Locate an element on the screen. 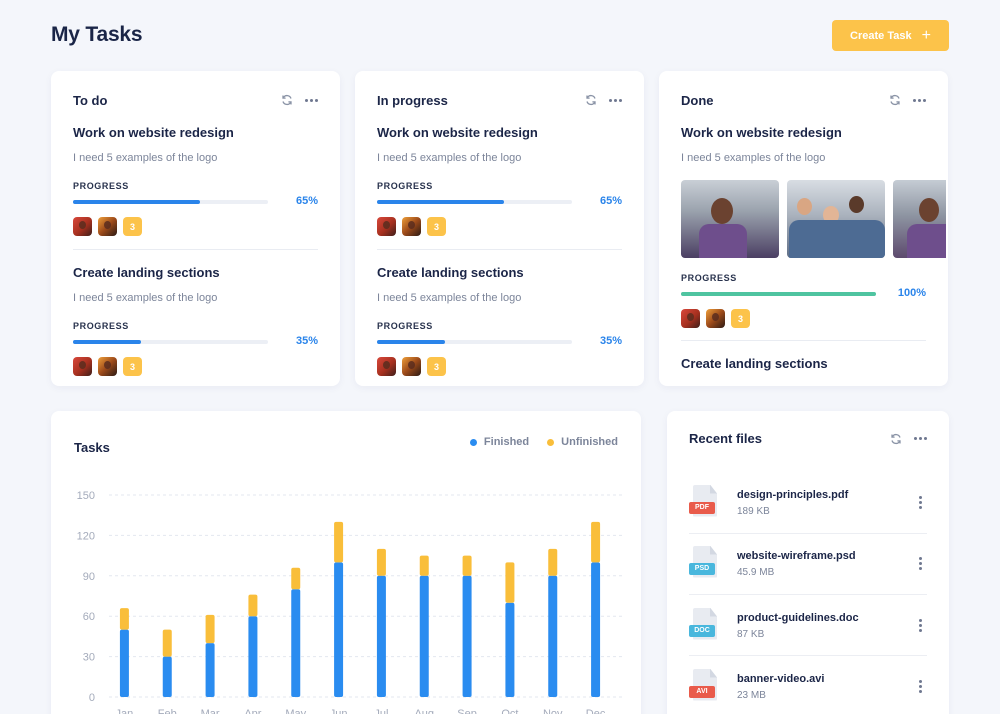 The image size is (1000, 714). file-size: 23 MB is located at coordinates (751, 695).